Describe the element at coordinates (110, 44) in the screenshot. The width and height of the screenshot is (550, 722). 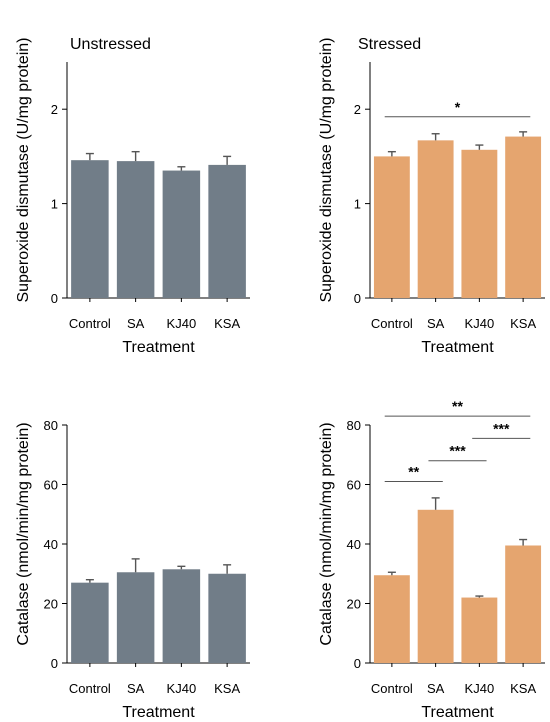
I see `chart-title: Unstressed` at that location.